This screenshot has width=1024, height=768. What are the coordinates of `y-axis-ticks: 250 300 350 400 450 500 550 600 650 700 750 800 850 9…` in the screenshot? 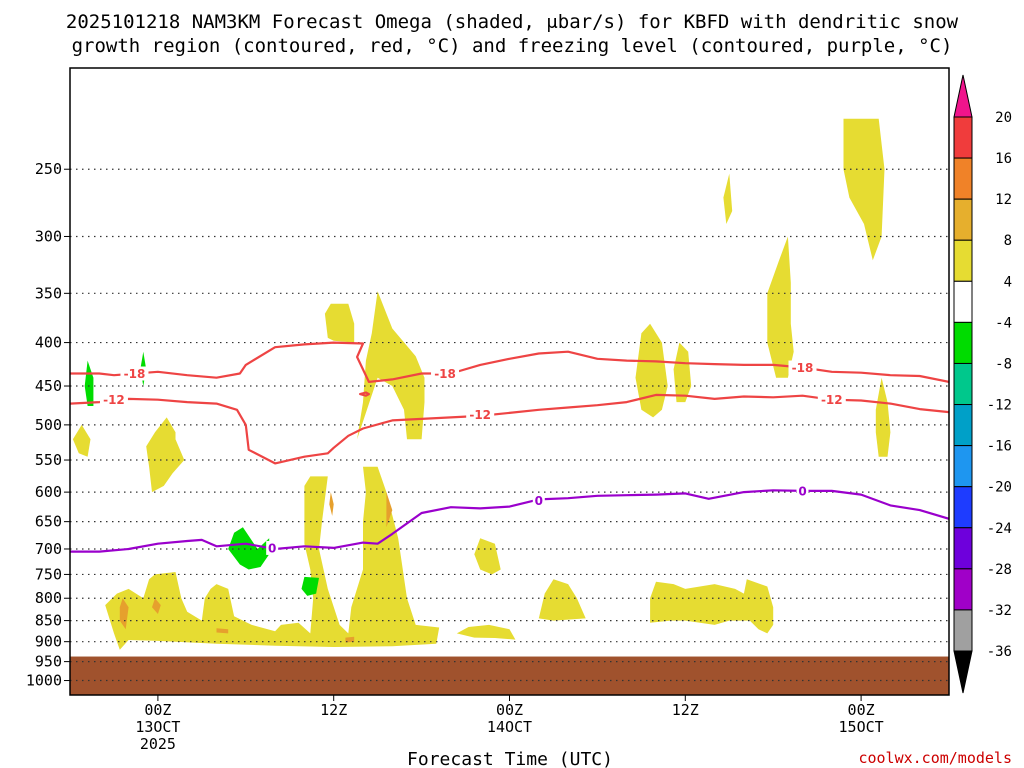 It's located at (48, 425).